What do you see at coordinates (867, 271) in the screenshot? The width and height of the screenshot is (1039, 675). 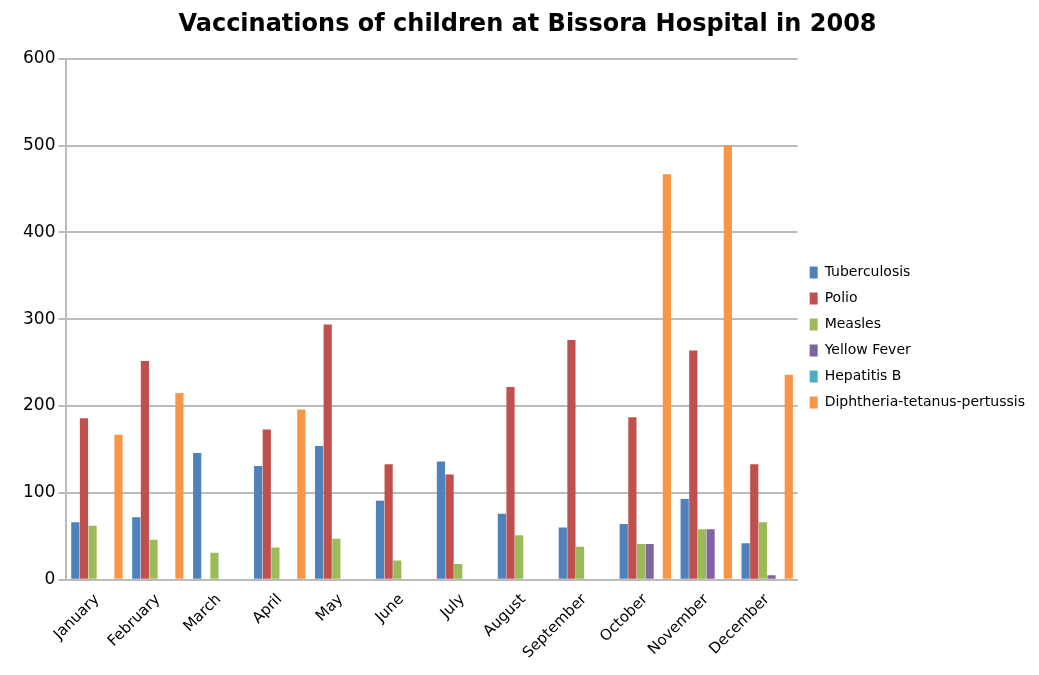 I see `legend-label: Tuberculosis` at bounding box center [867, 271].